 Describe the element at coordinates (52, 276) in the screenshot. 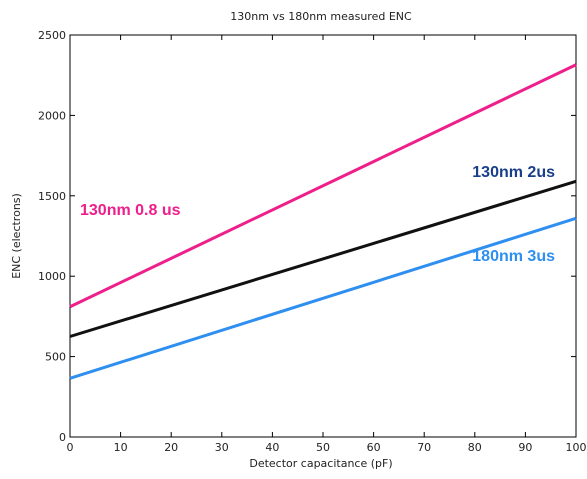

I see `y-tick-label: 1000` at that location.